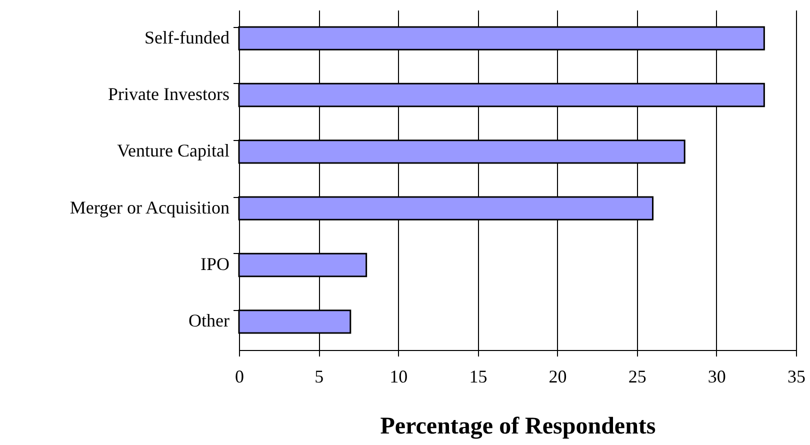 The image size is (810, 445). Describe the element at coordinates (478, 376) in the screenshot. I see `x-tick-label: 15` at that location.